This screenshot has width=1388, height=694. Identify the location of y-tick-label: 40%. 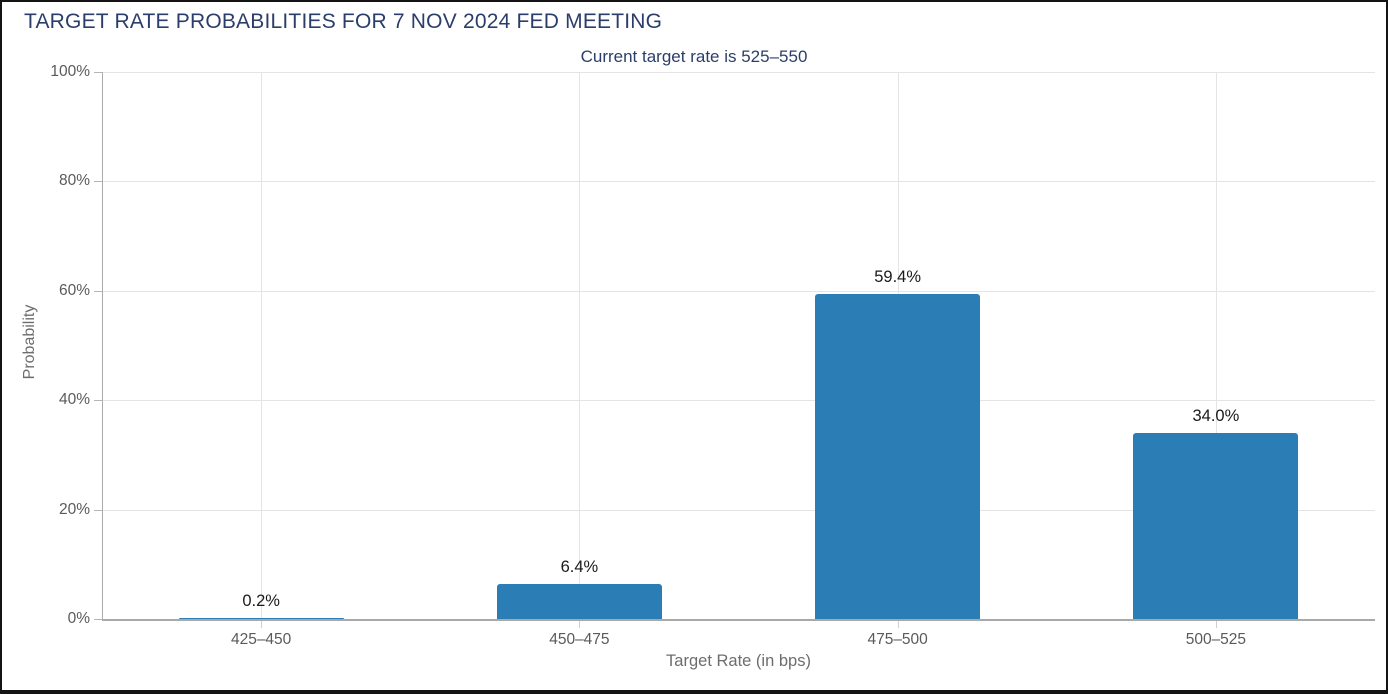
(74, 400).